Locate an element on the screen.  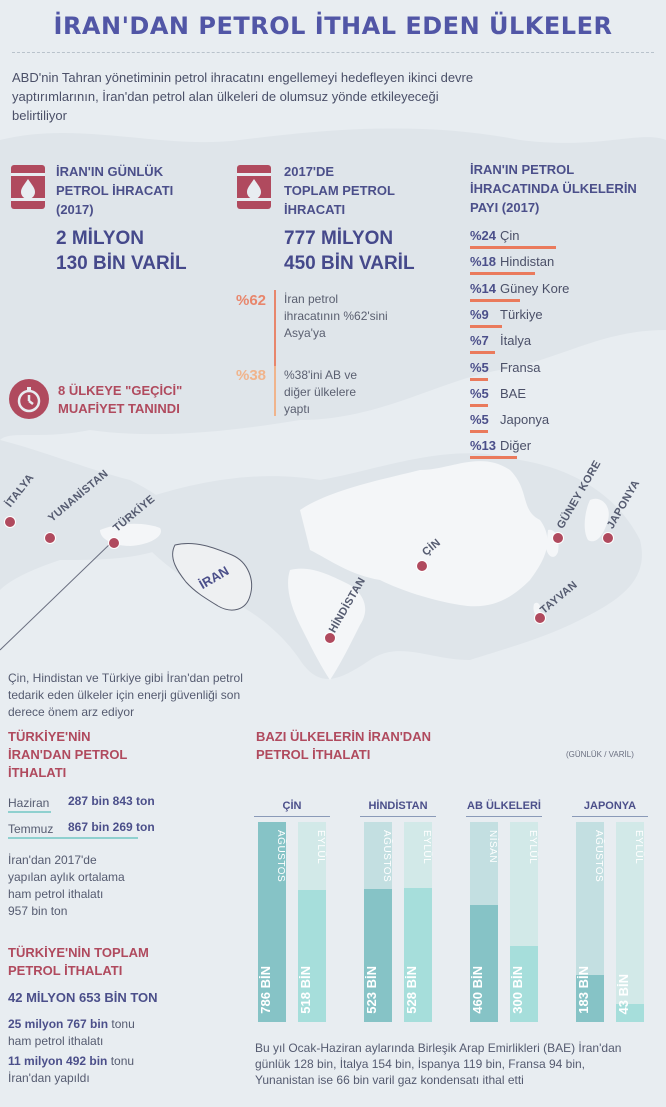
turkey-row-value: 867 bin 269 ton is located at coordinates (111, 827).